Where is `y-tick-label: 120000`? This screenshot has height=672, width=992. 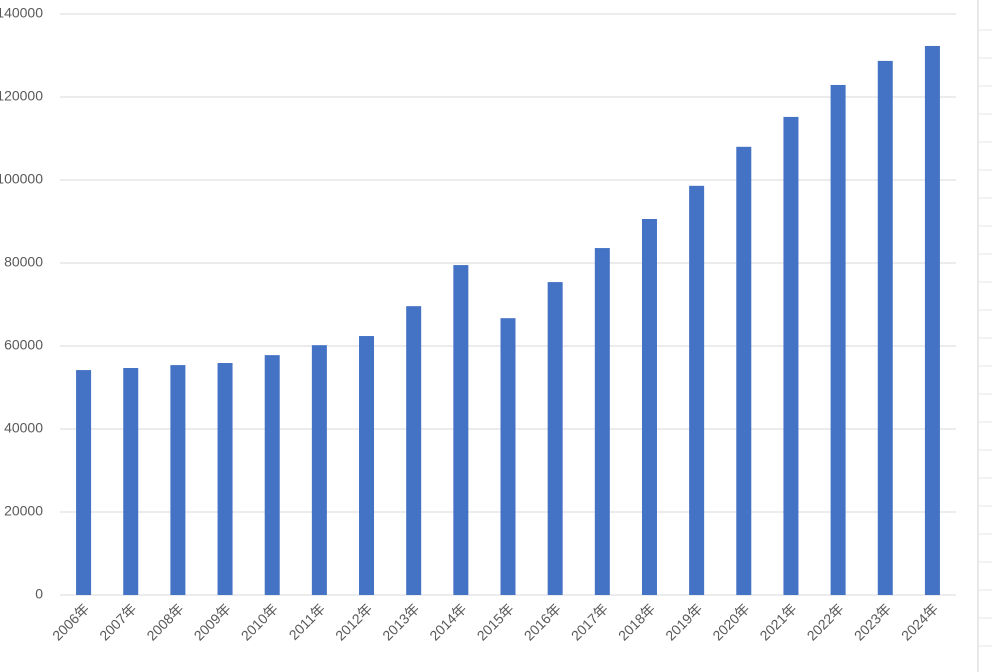 y-tick-label: 120000 is located at coordinates (21, 96).